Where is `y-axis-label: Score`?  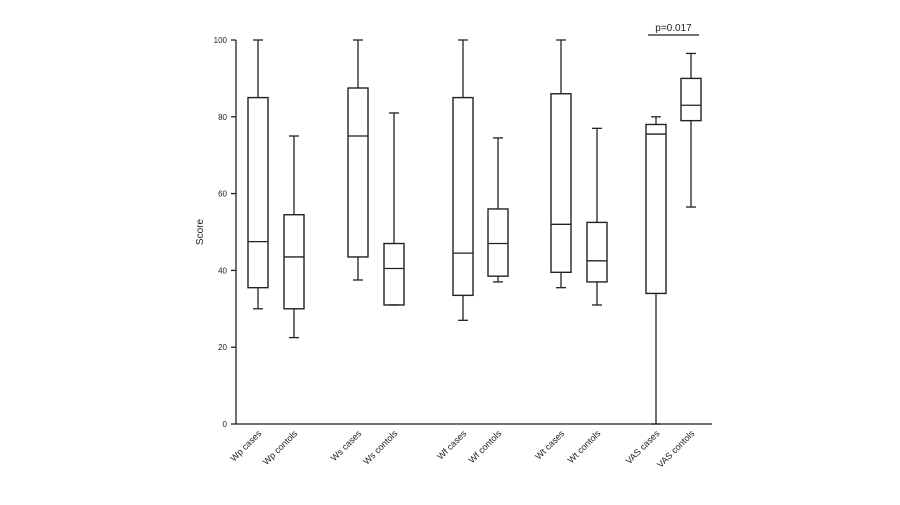 y-axis-label: Score is located at coordinates (200, 232).